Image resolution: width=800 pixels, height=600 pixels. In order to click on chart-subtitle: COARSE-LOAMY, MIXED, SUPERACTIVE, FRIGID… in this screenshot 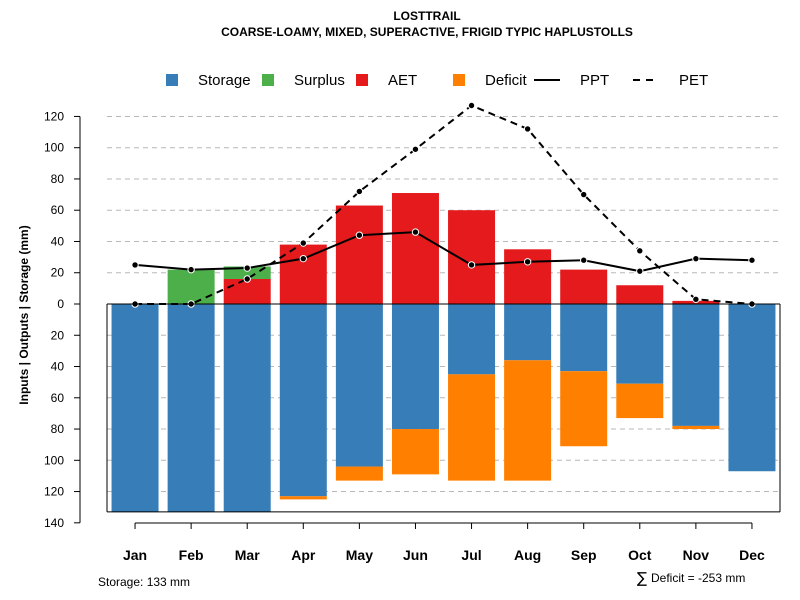, I will do `click(427, 32)`.